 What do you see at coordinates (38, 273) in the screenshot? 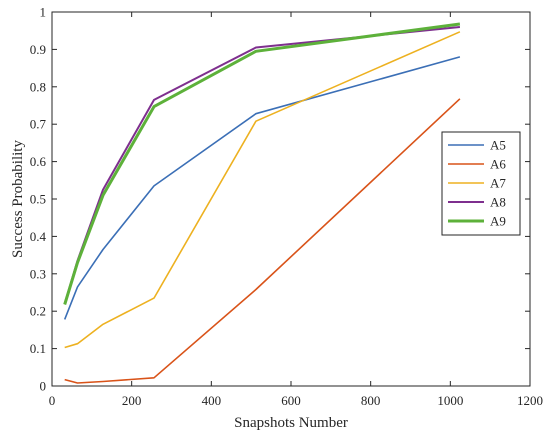
I see `y-tick-label: 0.3` at bounding box center [38, 273].